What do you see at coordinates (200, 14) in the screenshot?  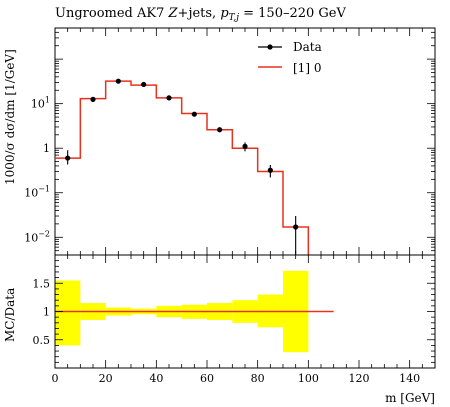 I see `chart-title: Ungroomed AK7 Z+jets, pT,j = 150–220 GeV` at bounding box center [200, 14].